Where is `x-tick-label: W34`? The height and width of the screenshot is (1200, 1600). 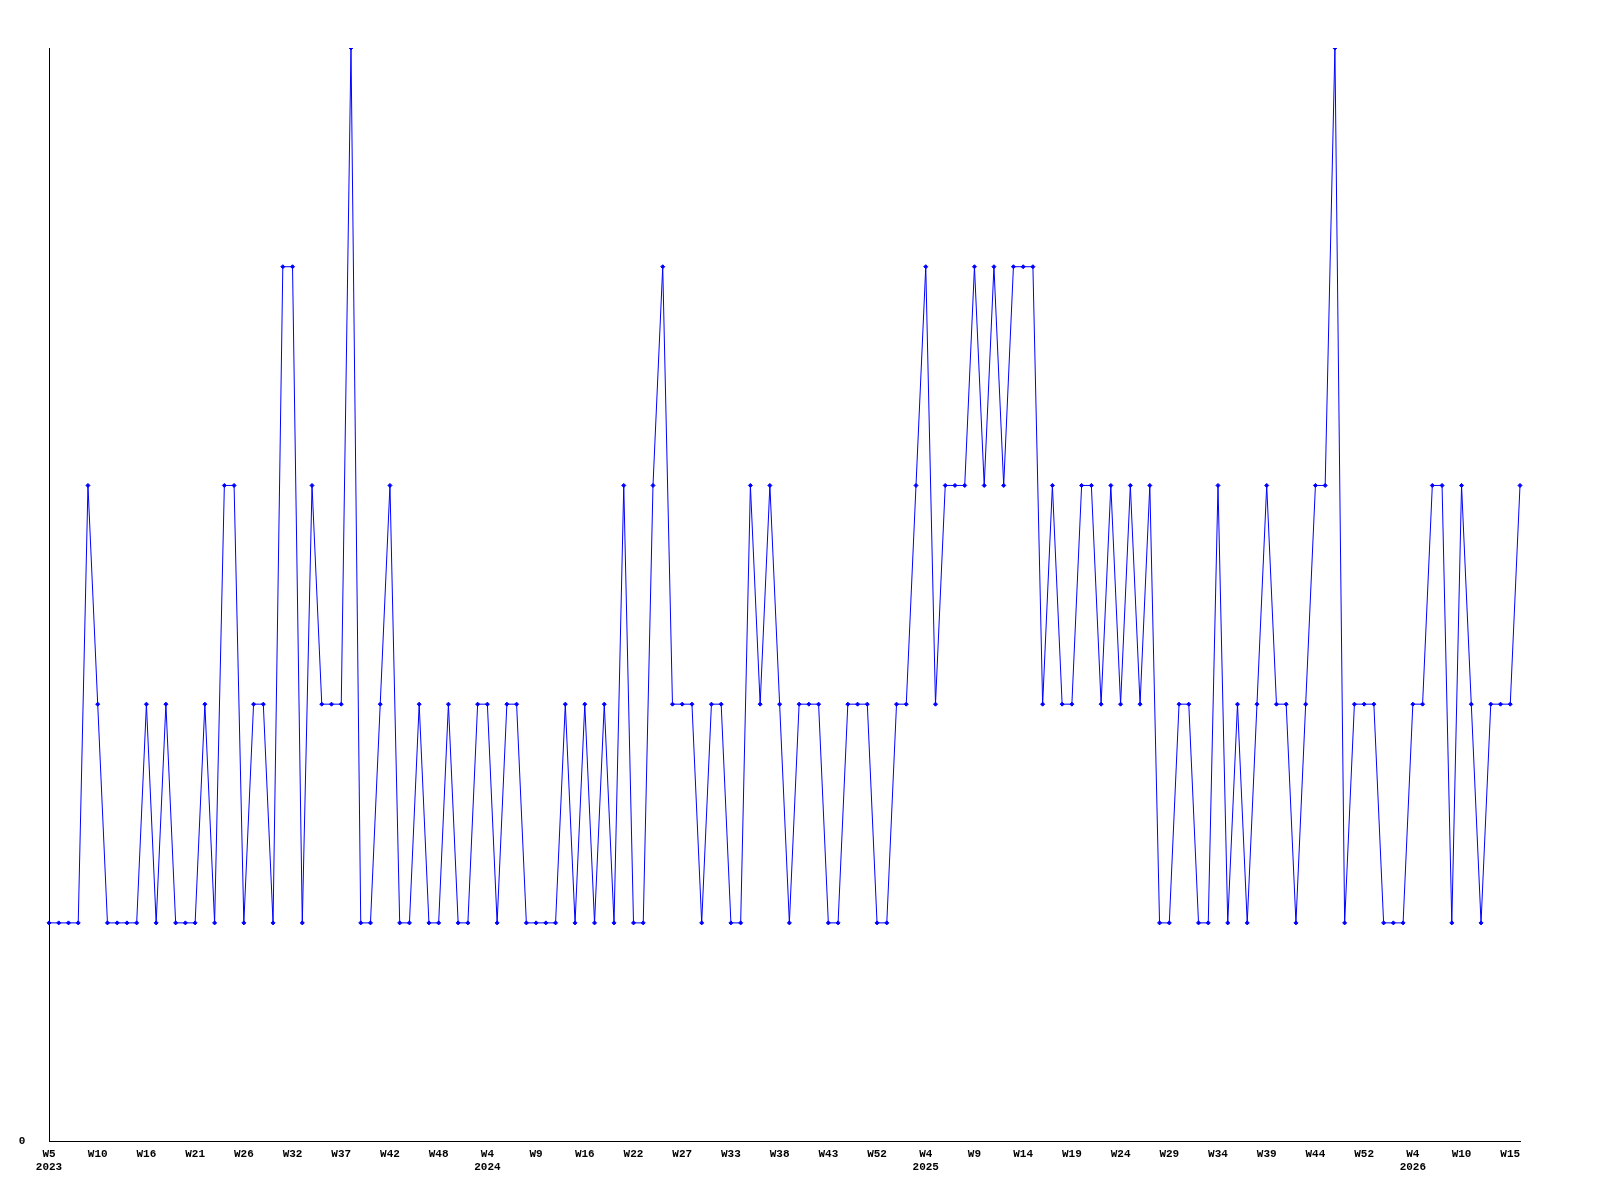
x-tick-label: W34 is located at coordinates (1218, 1153).